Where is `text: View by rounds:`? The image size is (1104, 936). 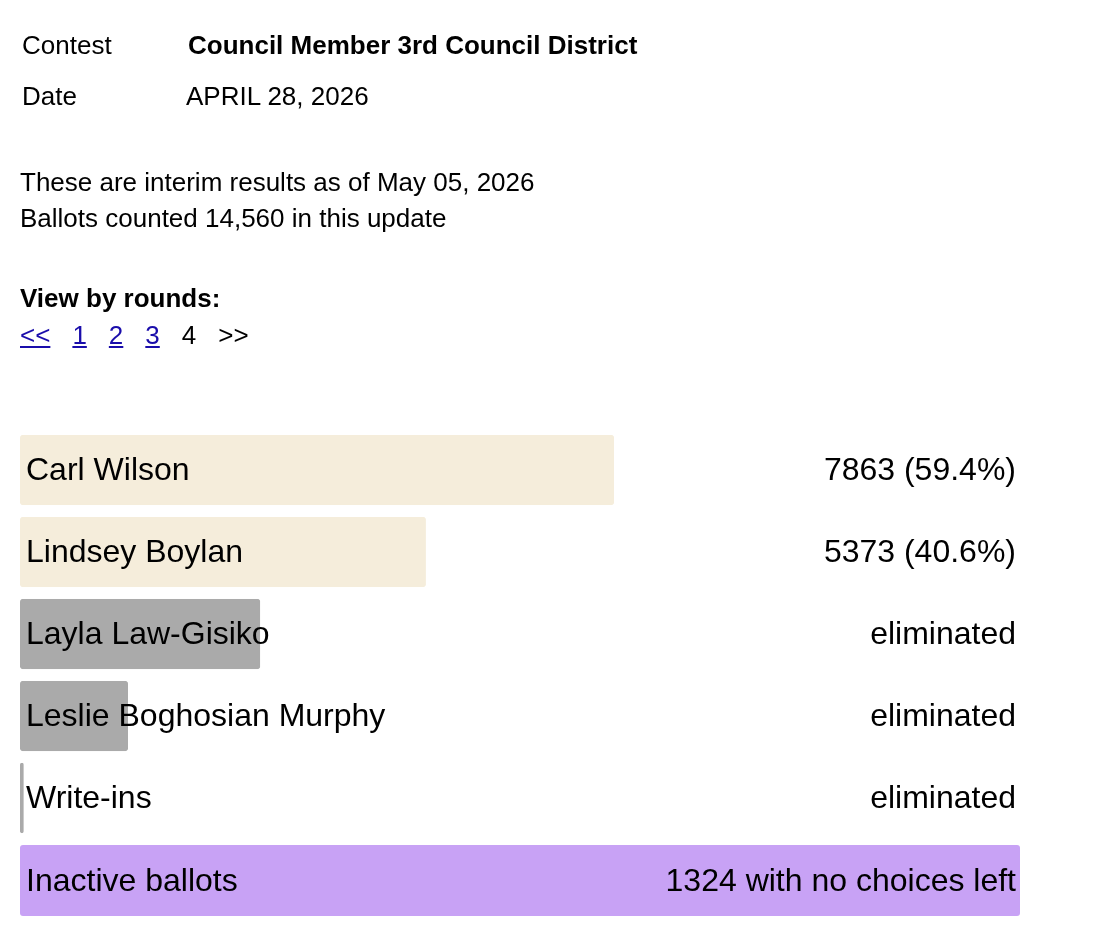 text: View by rounds: is located at coordinates (120, 298).